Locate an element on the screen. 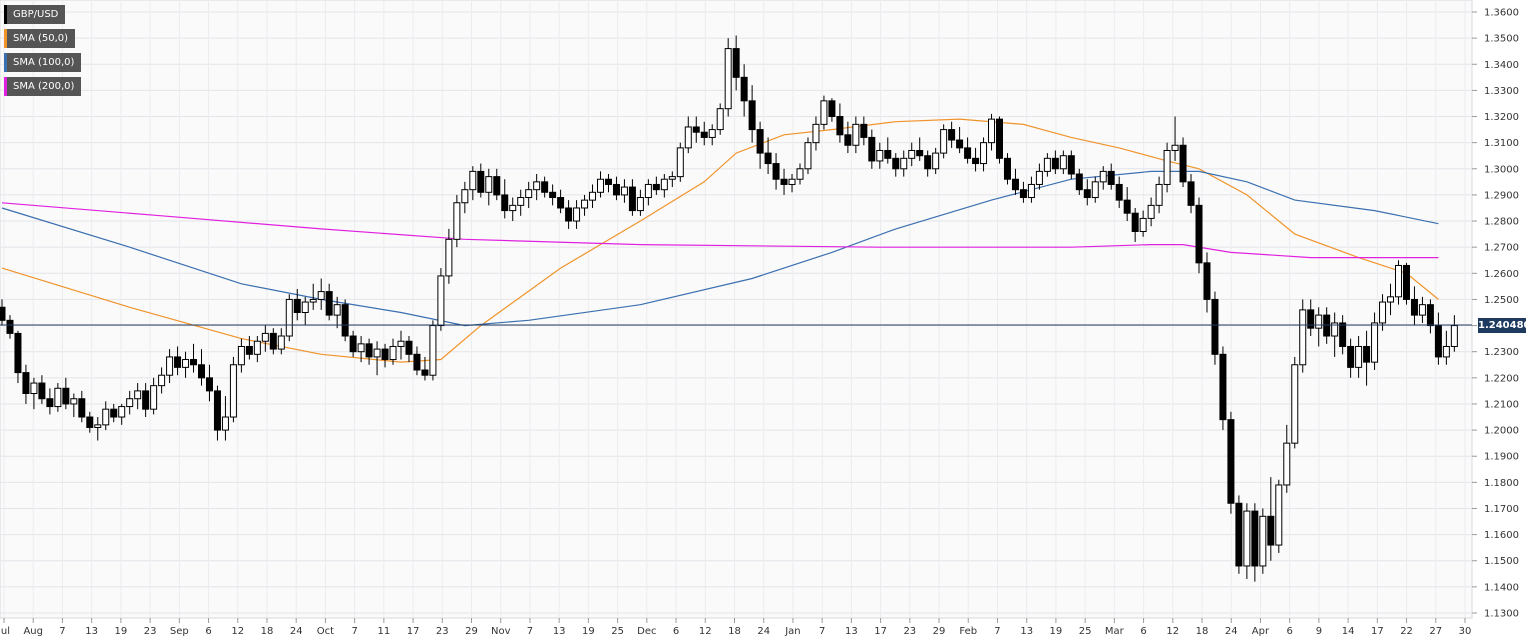  x-tick-label: Jul is located at coordinates (5, 631).